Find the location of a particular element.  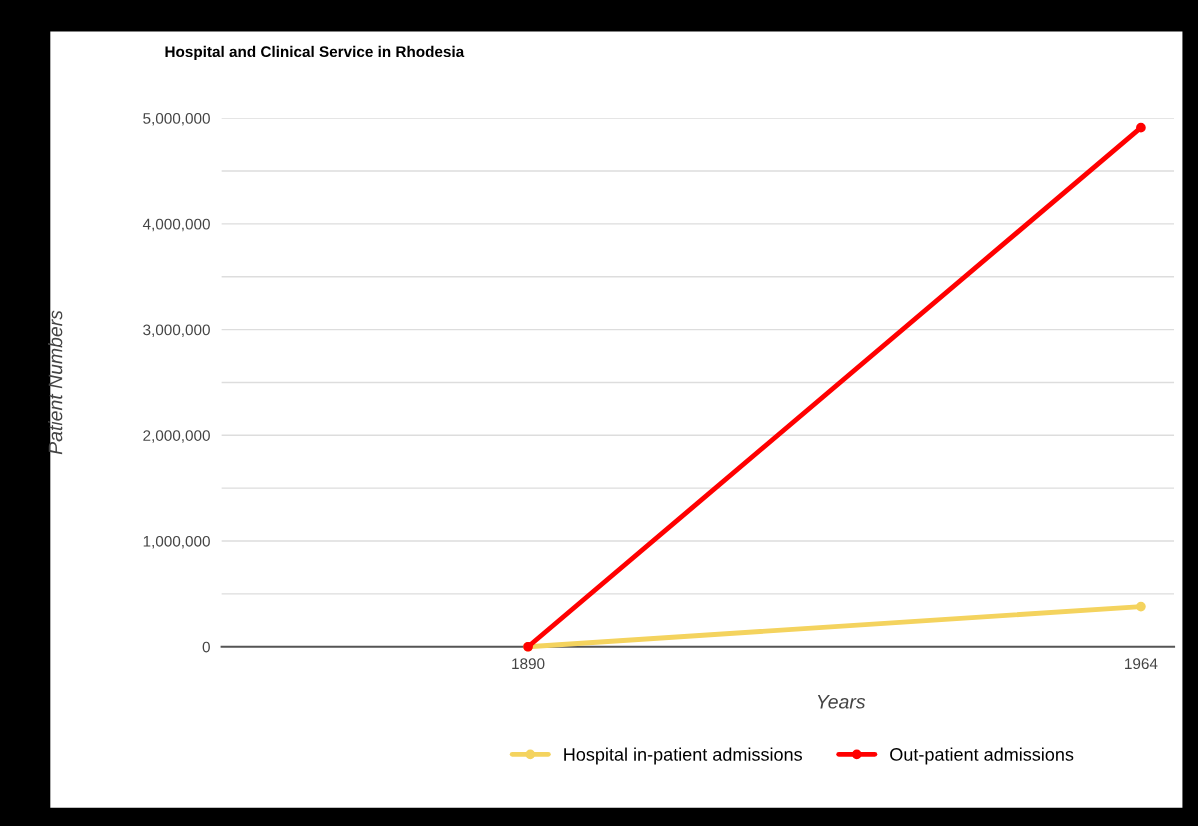

y-tick-label: 5,000,000 is located at coordinates (176, 119).